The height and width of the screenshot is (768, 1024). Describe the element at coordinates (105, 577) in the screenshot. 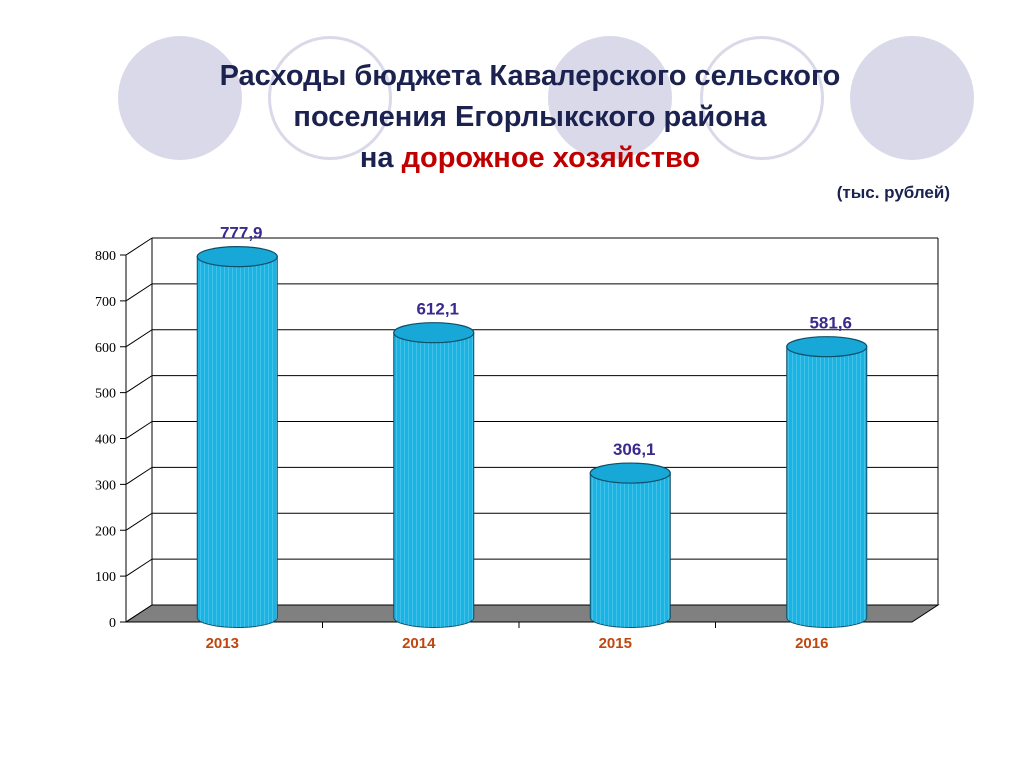

I see `y-tick-label: 100` at that location.